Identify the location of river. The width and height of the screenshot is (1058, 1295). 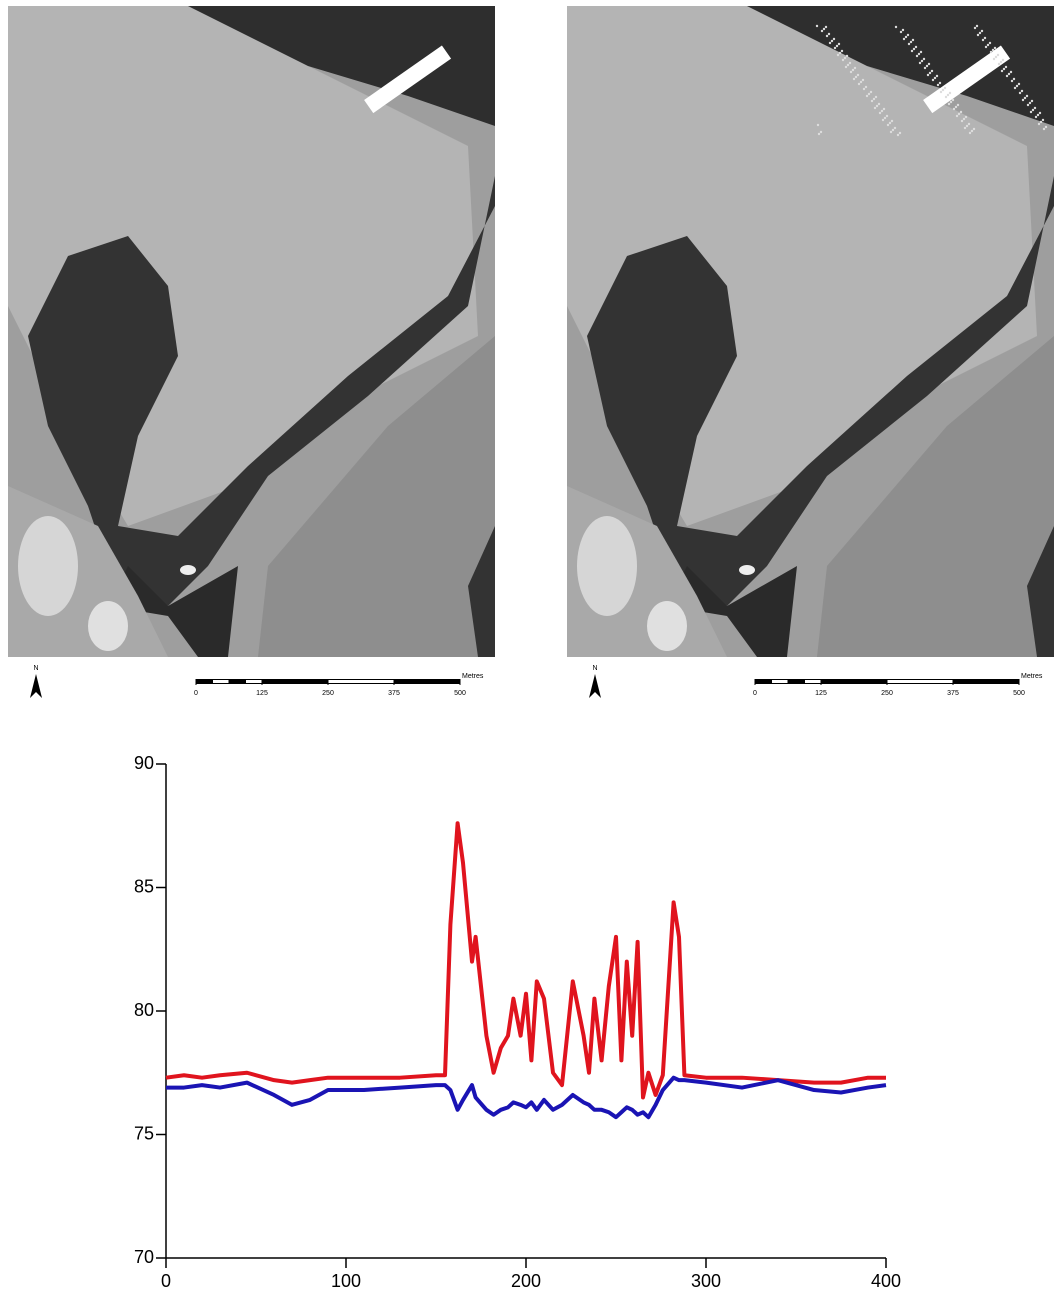
(820, 391).